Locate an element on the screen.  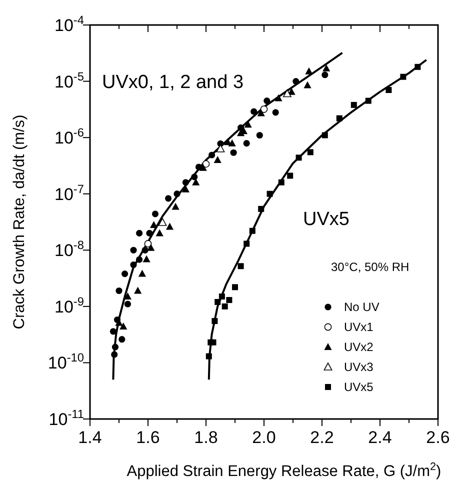
y-tick-label: 10$^{-4}$ is located at coordinates (69, 24).